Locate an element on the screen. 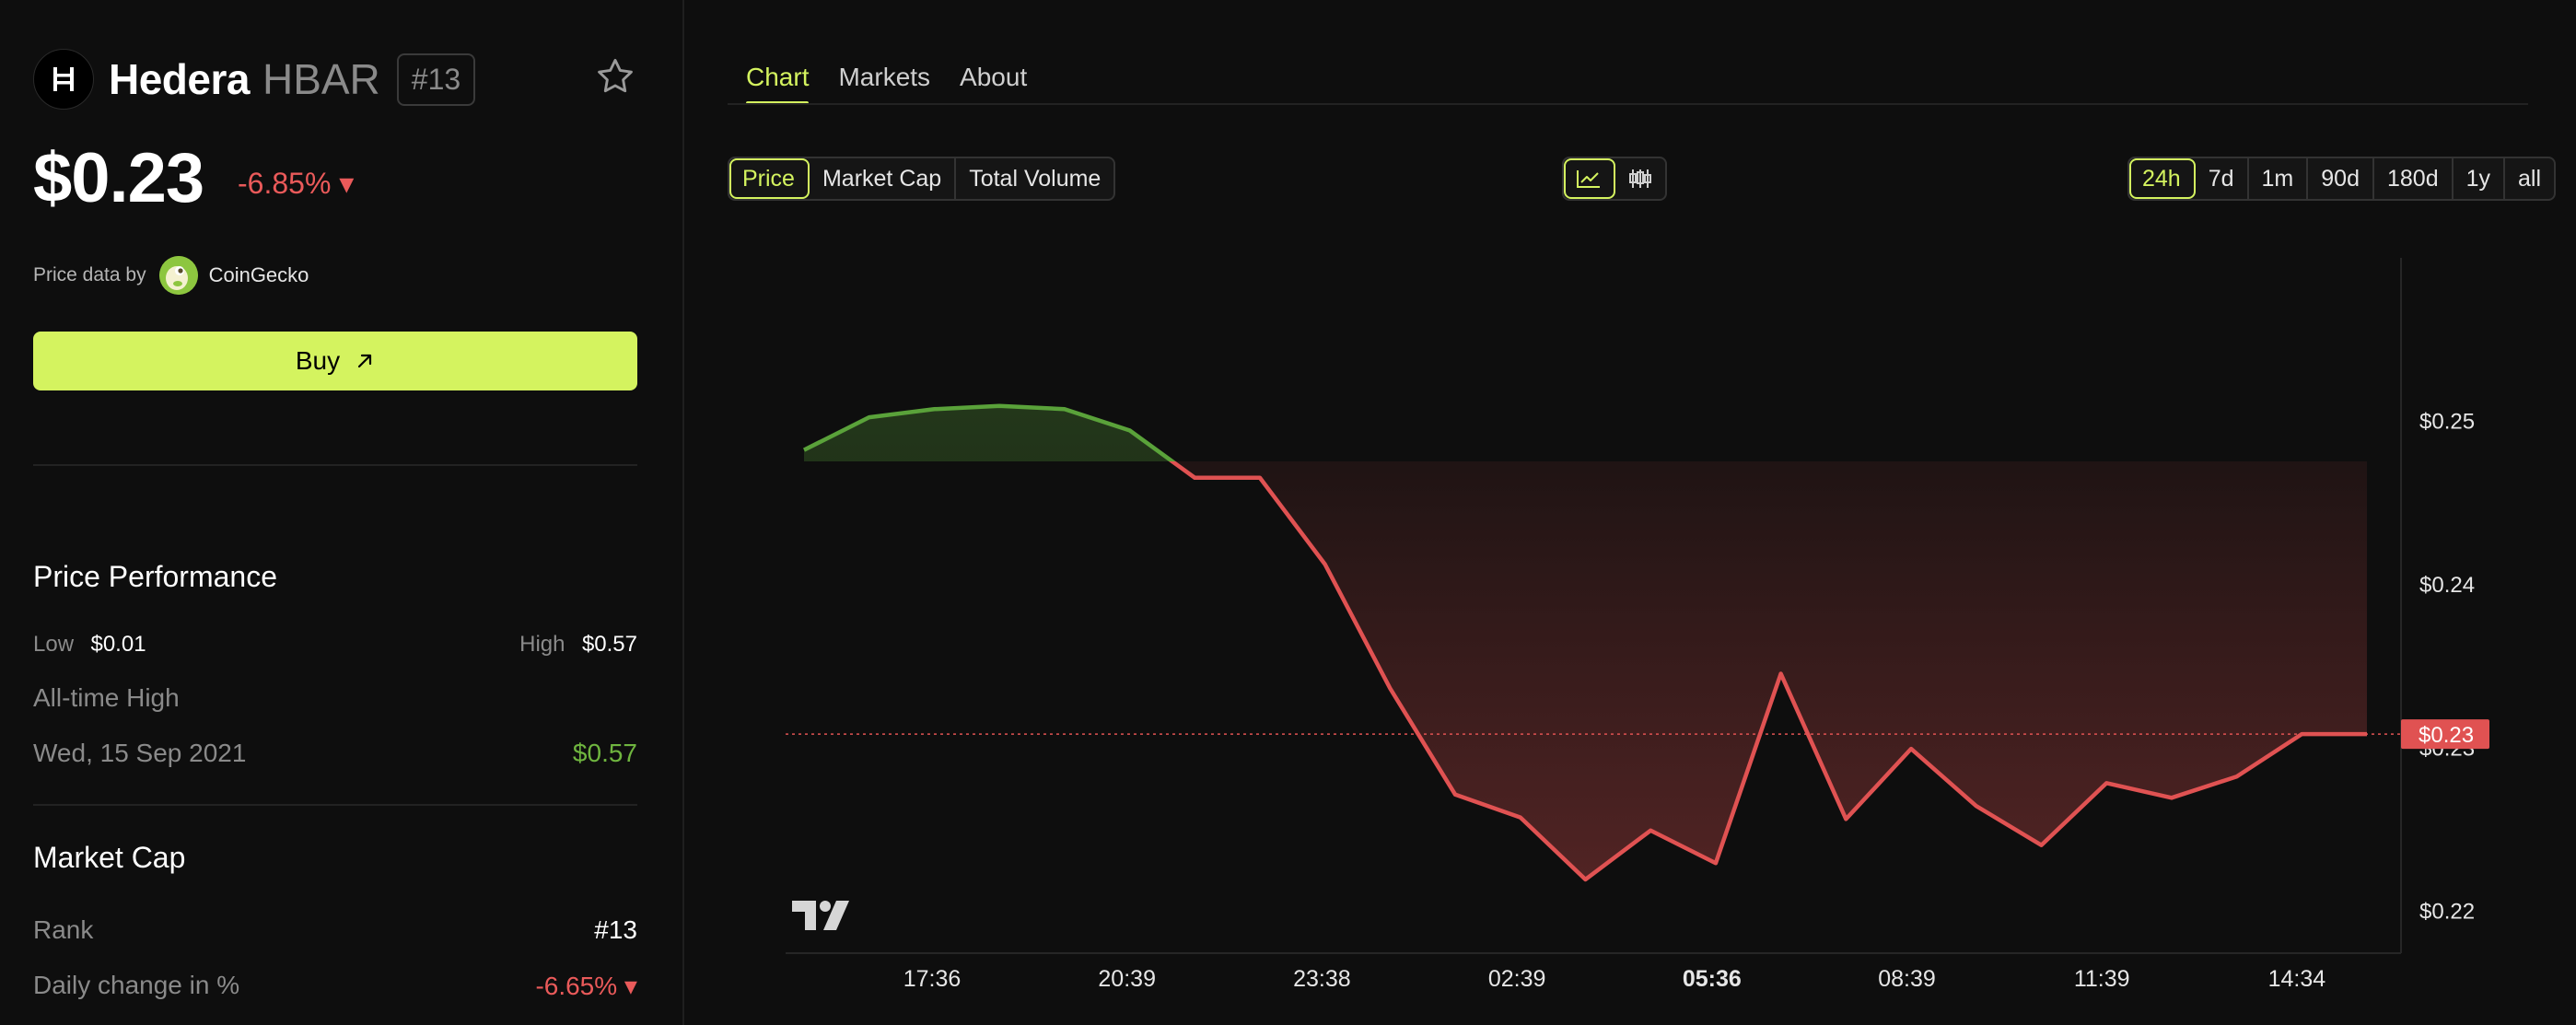  current-price-badge is located at coordinates (2445, 734).